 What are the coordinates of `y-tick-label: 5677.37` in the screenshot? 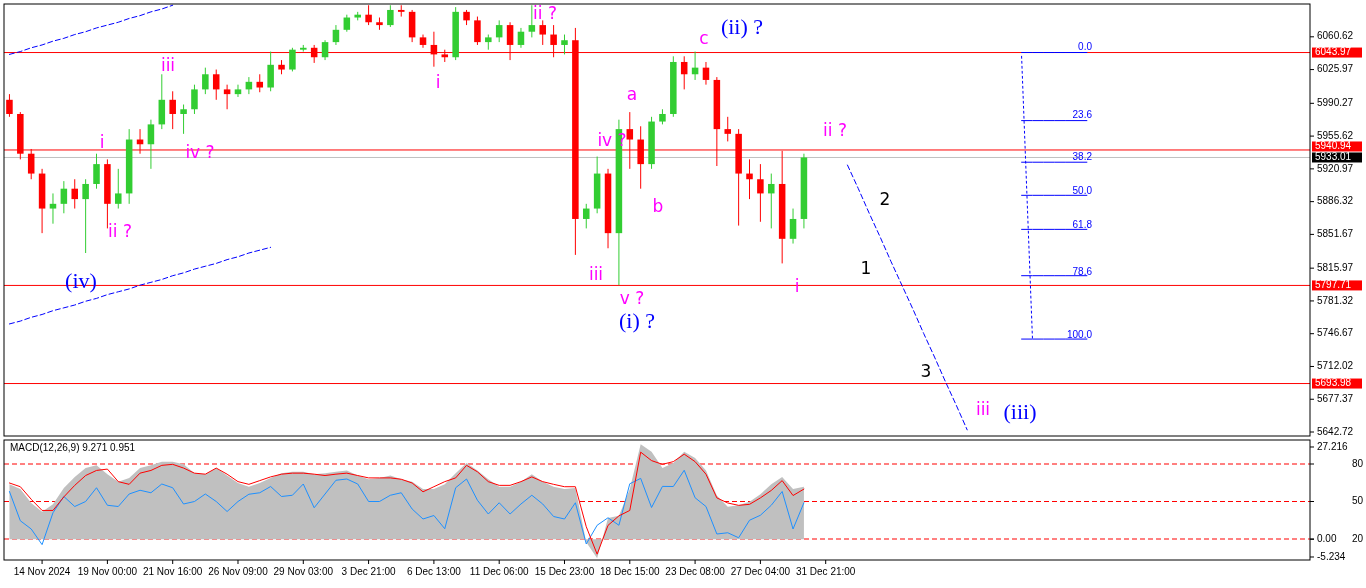 It's located at (1335, 398).